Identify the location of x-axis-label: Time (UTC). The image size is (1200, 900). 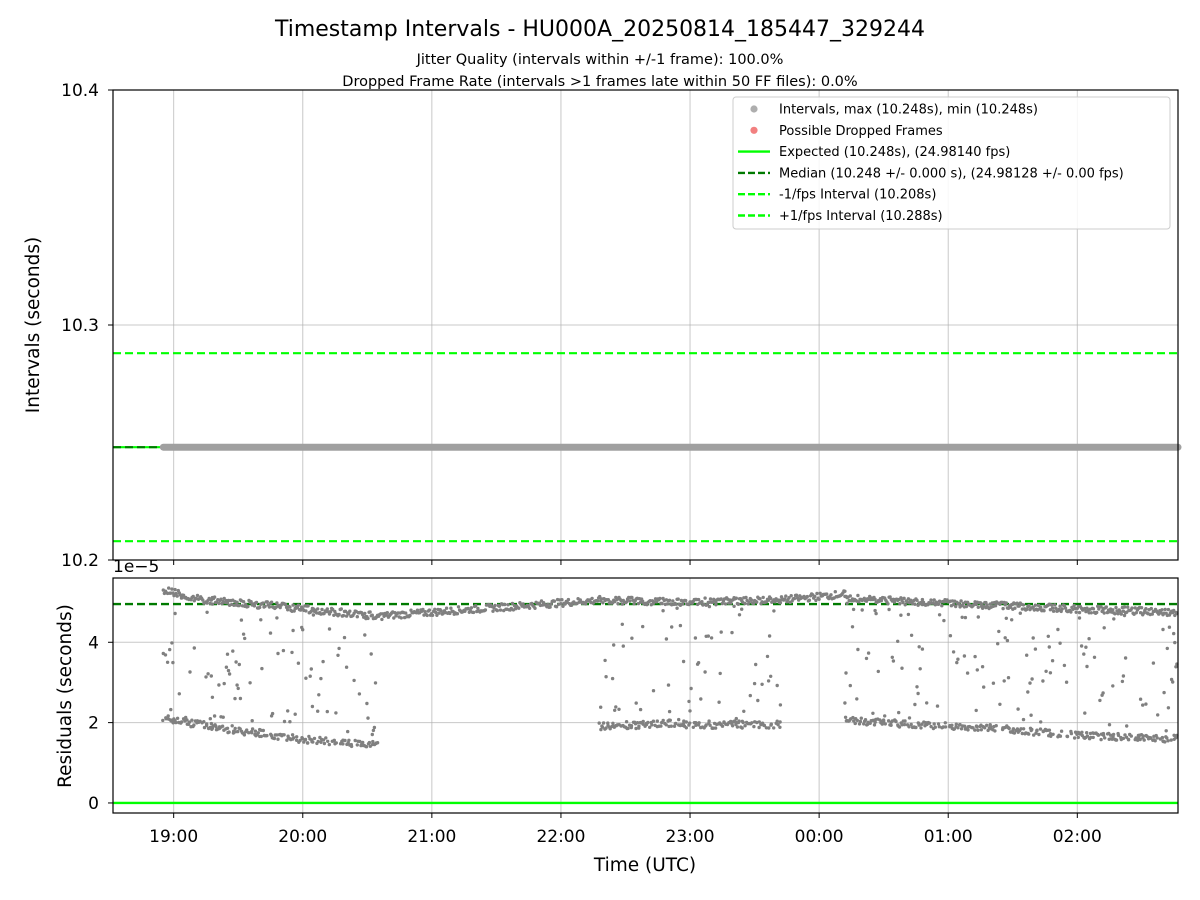
(644, 865).